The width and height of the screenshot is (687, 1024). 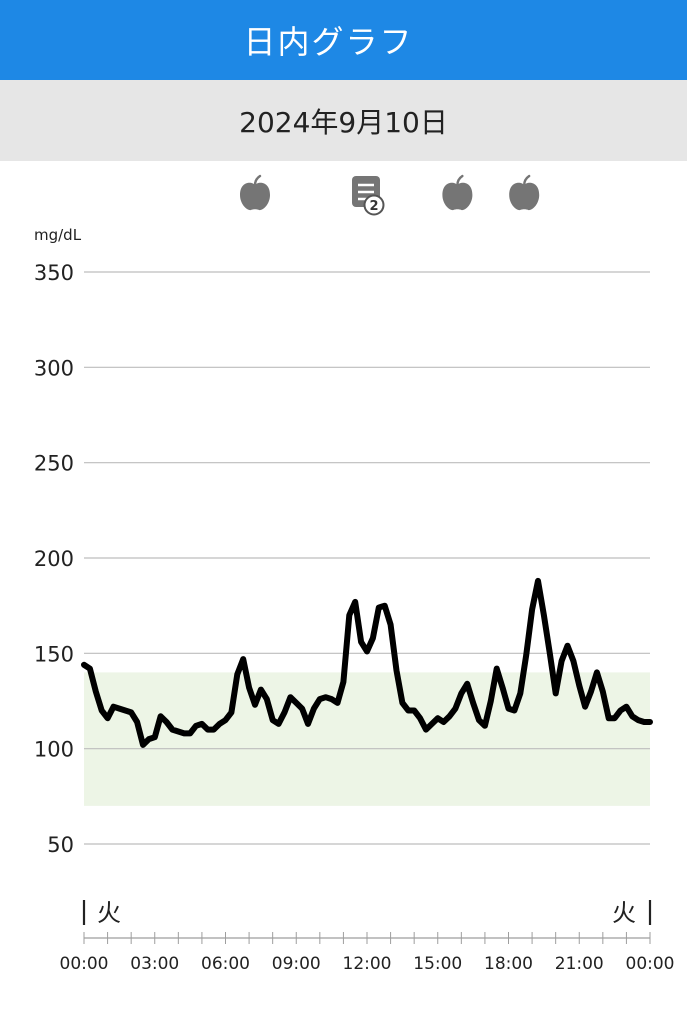 I want to click on note-count-badge, so click(x=374, y=205).